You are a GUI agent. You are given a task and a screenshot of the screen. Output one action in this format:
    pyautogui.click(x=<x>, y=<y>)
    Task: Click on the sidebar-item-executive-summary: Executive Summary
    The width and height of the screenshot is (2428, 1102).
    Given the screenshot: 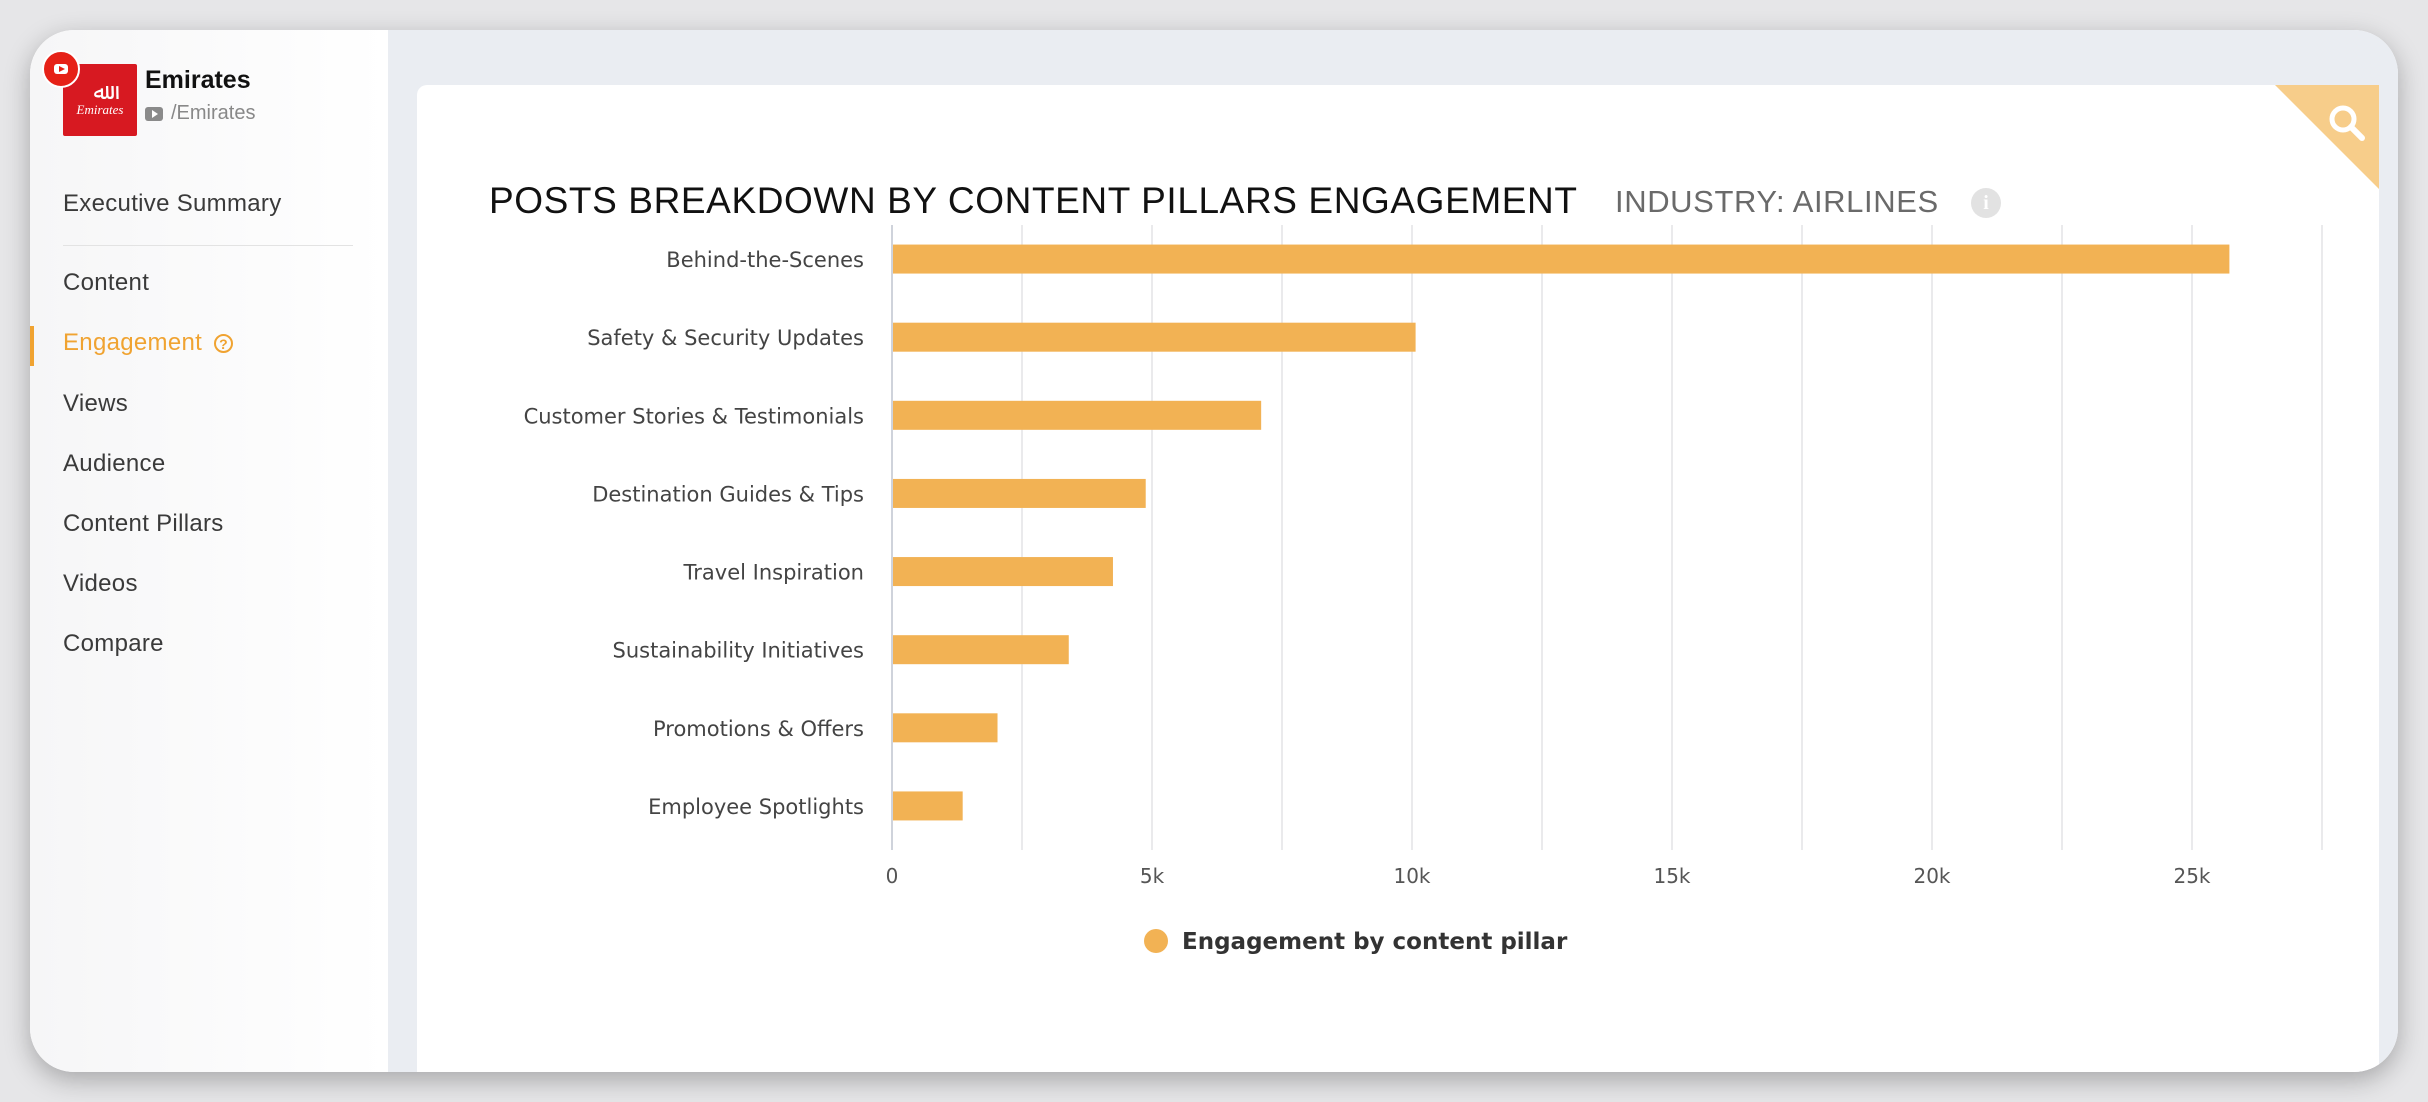 What is the action you would take?
    pyautogui.click(x=172, y=203)
    